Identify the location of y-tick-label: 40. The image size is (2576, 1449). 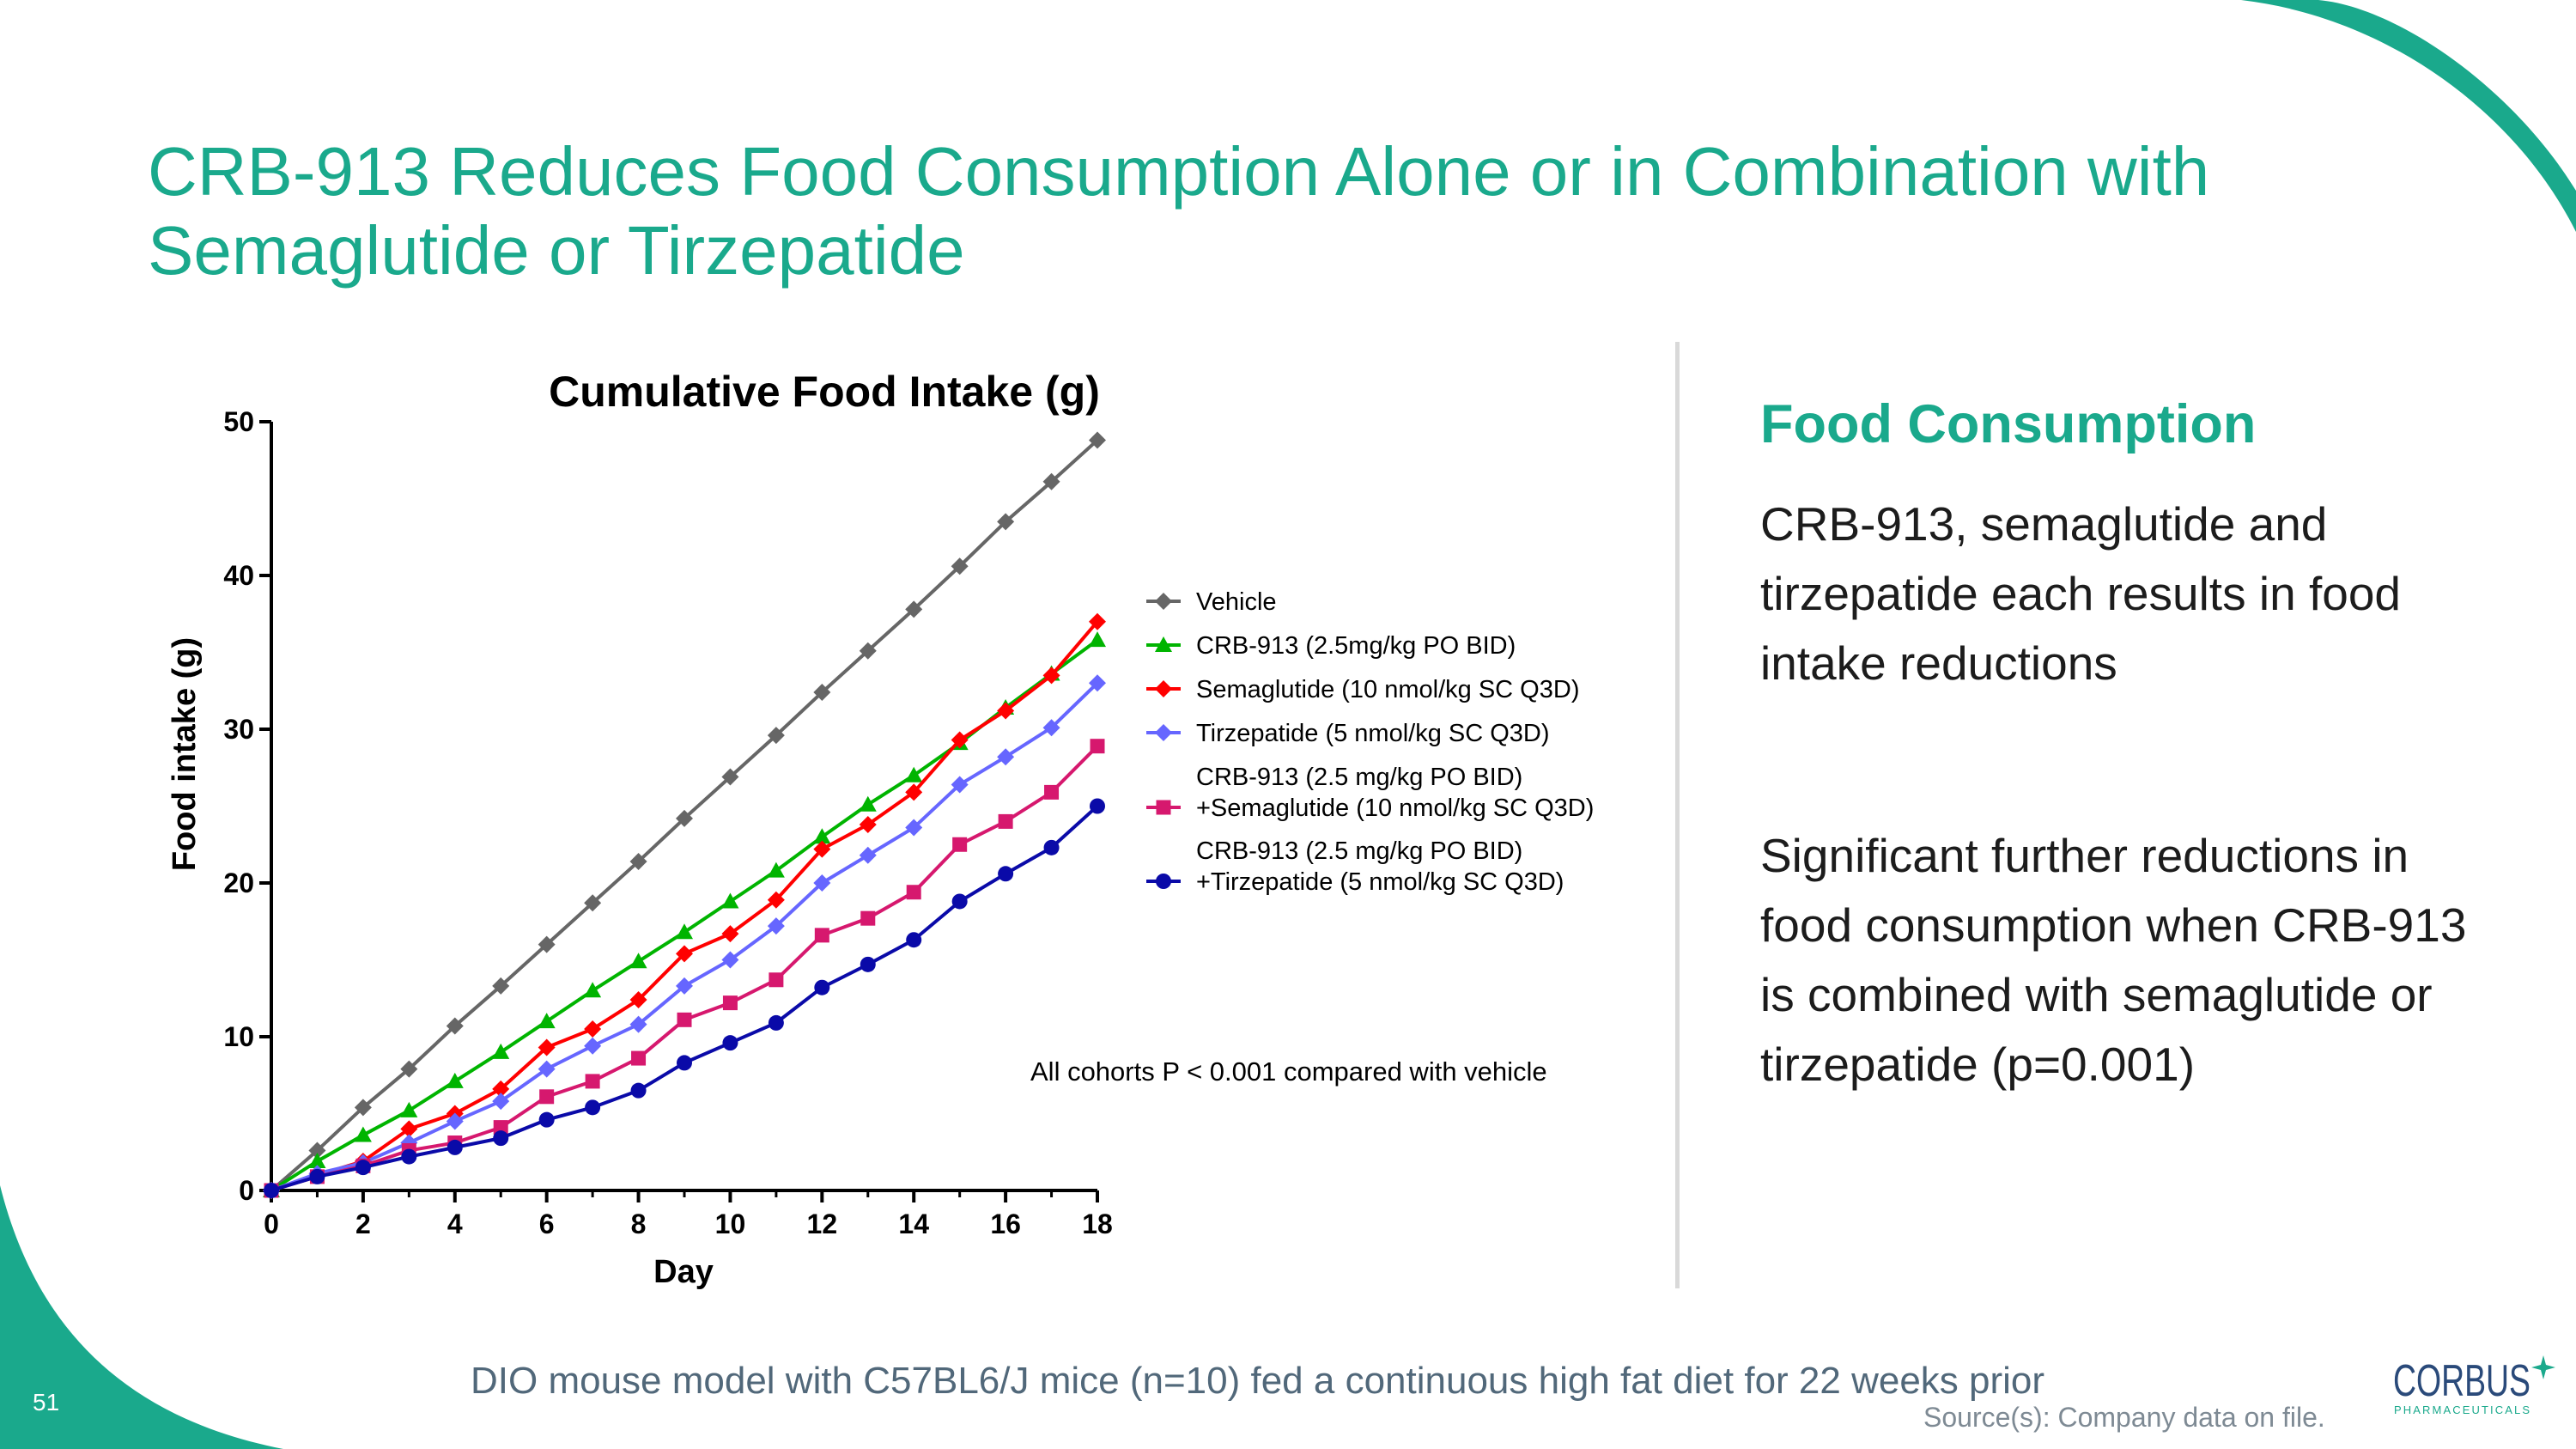
(239, 575).